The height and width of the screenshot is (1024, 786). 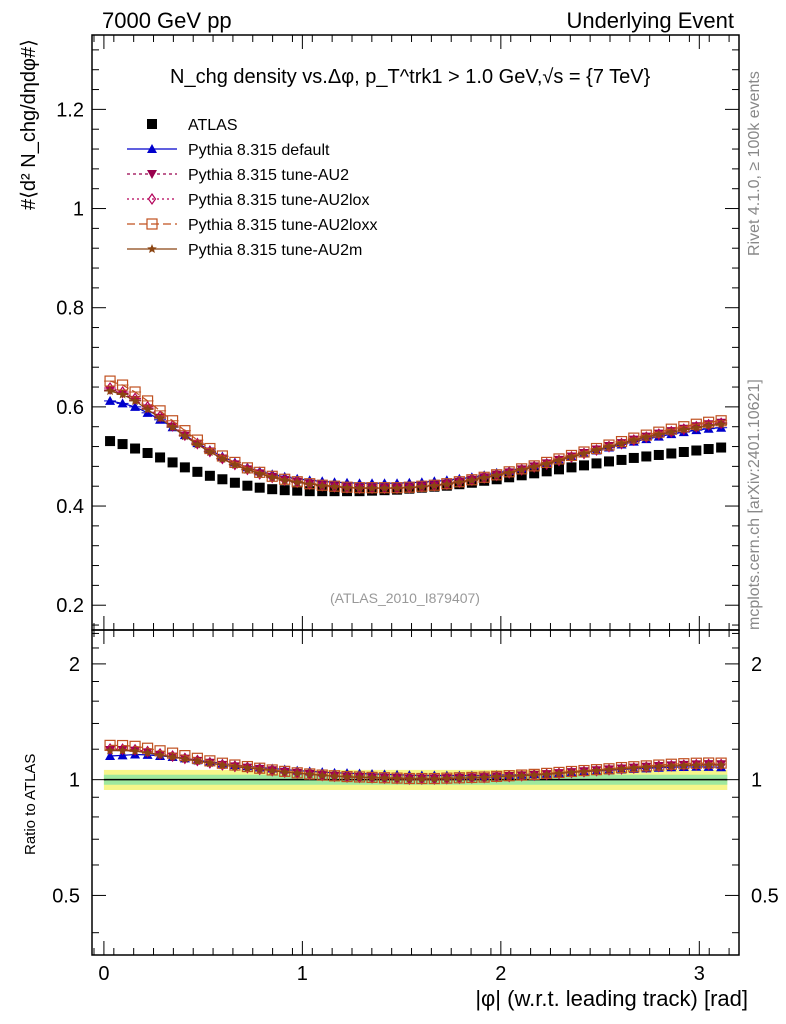 I want to click on rivet-label: Rivet 4.1.0, ≥ 100k events, so click(x=754, y=163).